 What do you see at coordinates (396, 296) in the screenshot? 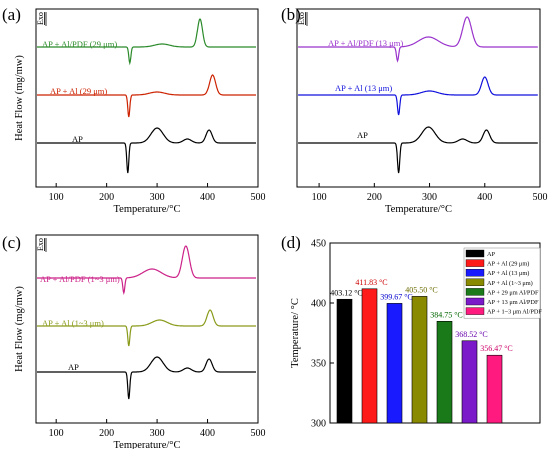
I see `bar-value-label-2: 399.67 °C` at bounding box center [396, 296].